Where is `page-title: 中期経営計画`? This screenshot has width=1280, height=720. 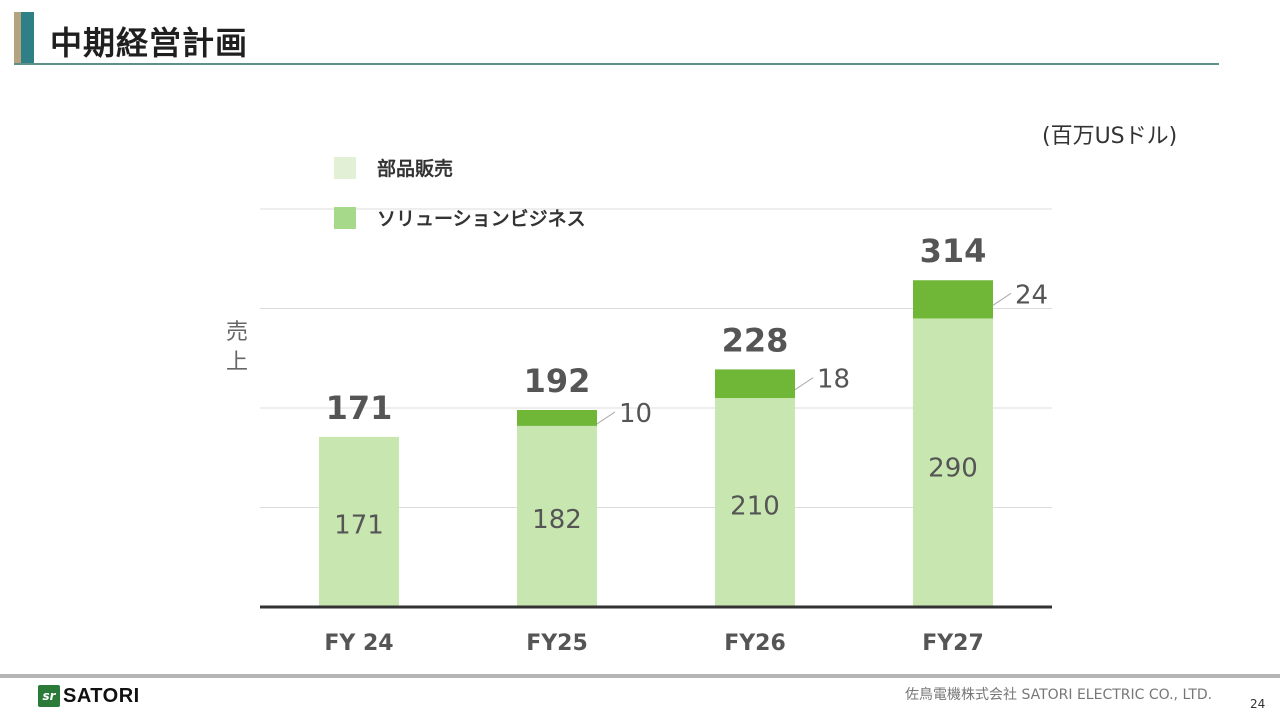 page-title: 中期経営計画 is located at coordinates (149, 43).